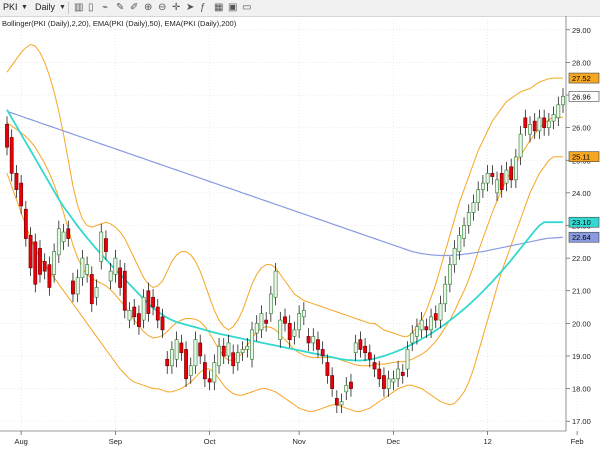 The width and height of the screenshot is (600, 450). Describe the element at coordinates (79, 7) in the screenshot. I see `bar-chart-icon: ▥` at that location.